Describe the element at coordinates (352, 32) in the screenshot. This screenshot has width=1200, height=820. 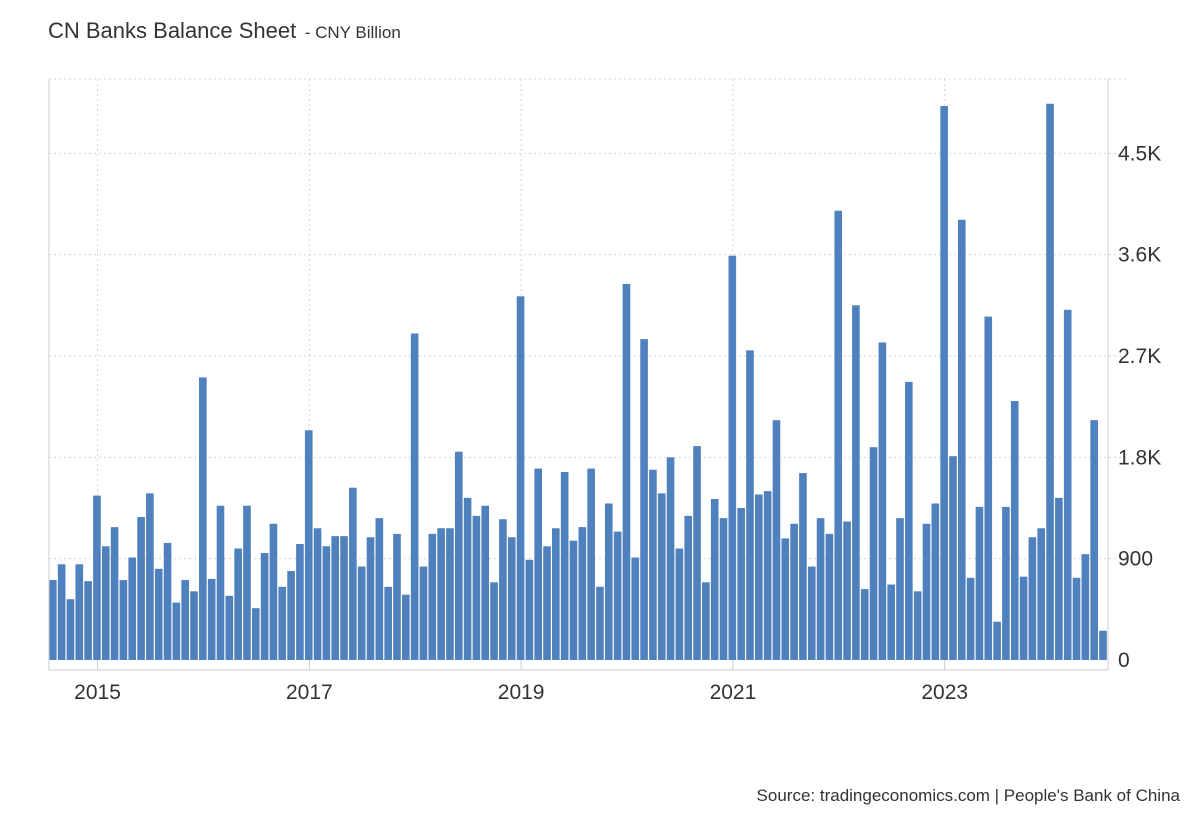
I see `chart-subtitle: - CNY Billion` at that location.